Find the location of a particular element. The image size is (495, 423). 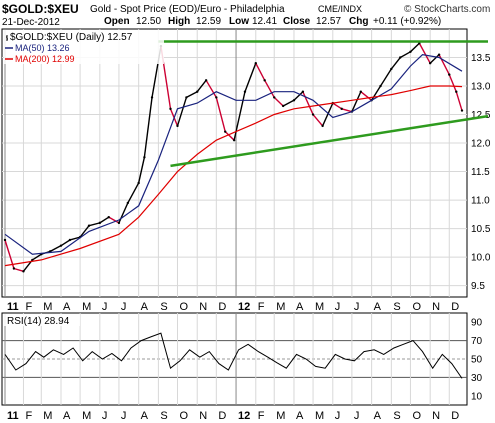

rsi-legend-bg is located at coordinates (42, 320).